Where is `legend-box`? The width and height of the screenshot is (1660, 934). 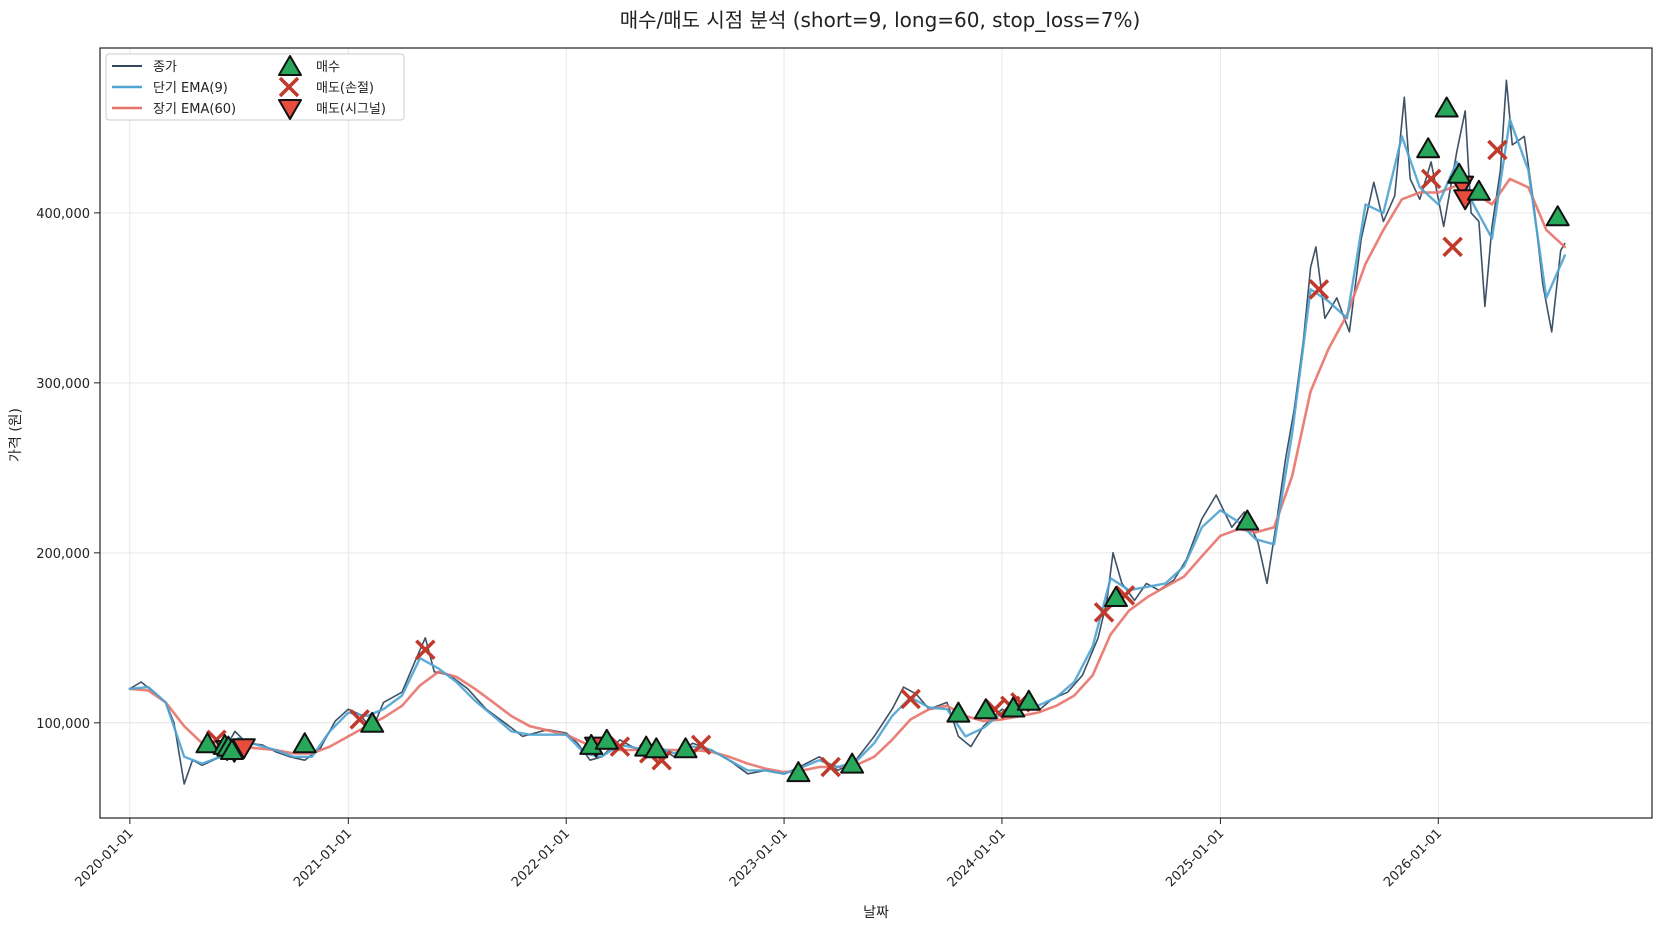 legend-box is located at coordinates (255, 87).